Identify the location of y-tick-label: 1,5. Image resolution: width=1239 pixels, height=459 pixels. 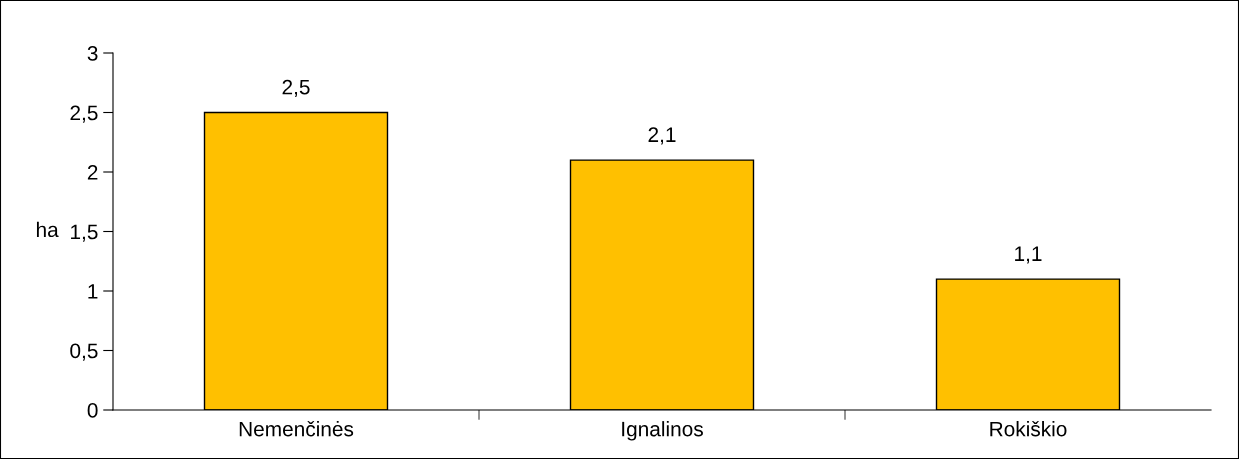
(84, 233).